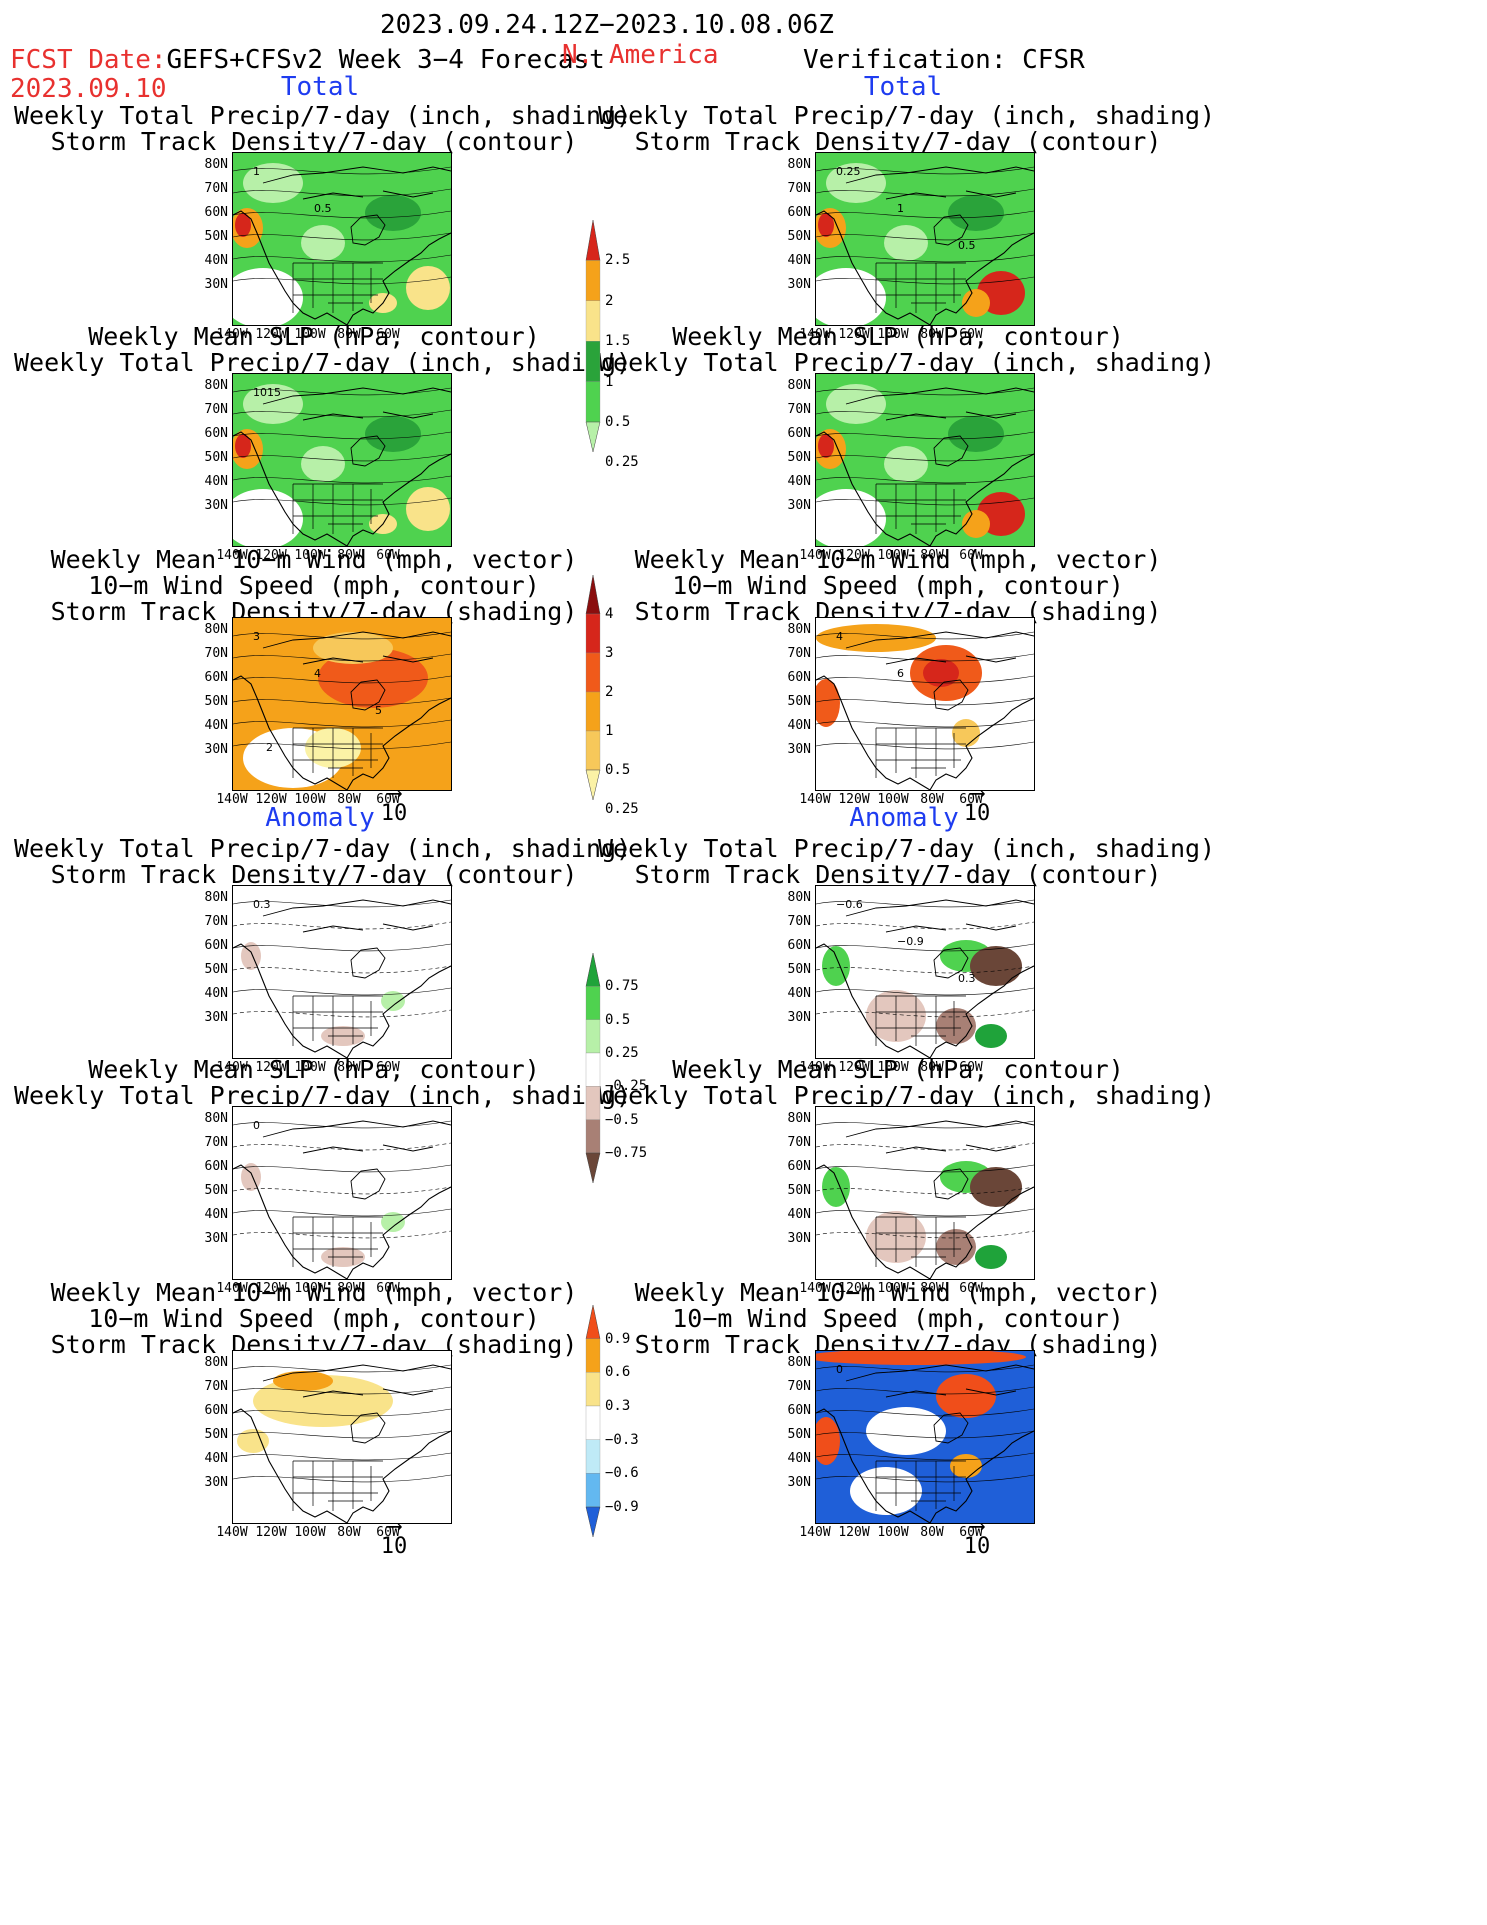 This screenshot has height=1925, width=1487. What do you see at coordinates (956, 1026) in the screenshot?
I see `dry-anomaly-area` at bounding box center [956, 1026].